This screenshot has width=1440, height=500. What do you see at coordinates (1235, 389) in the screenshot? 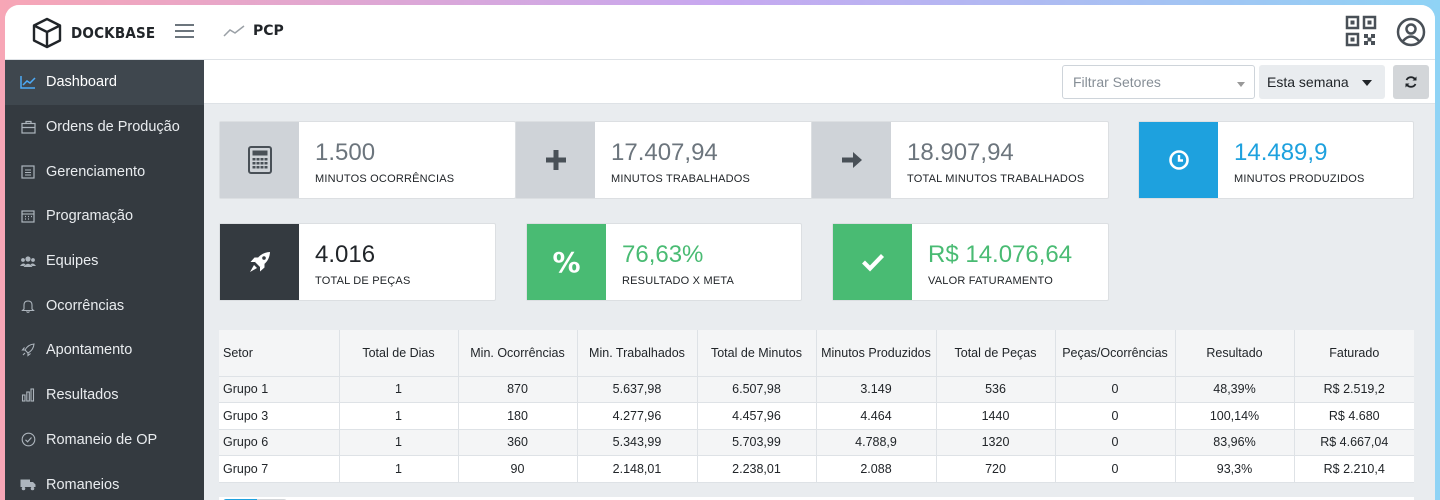
I see `table-cell: 48,39%` at bounding box center [1235, 389].